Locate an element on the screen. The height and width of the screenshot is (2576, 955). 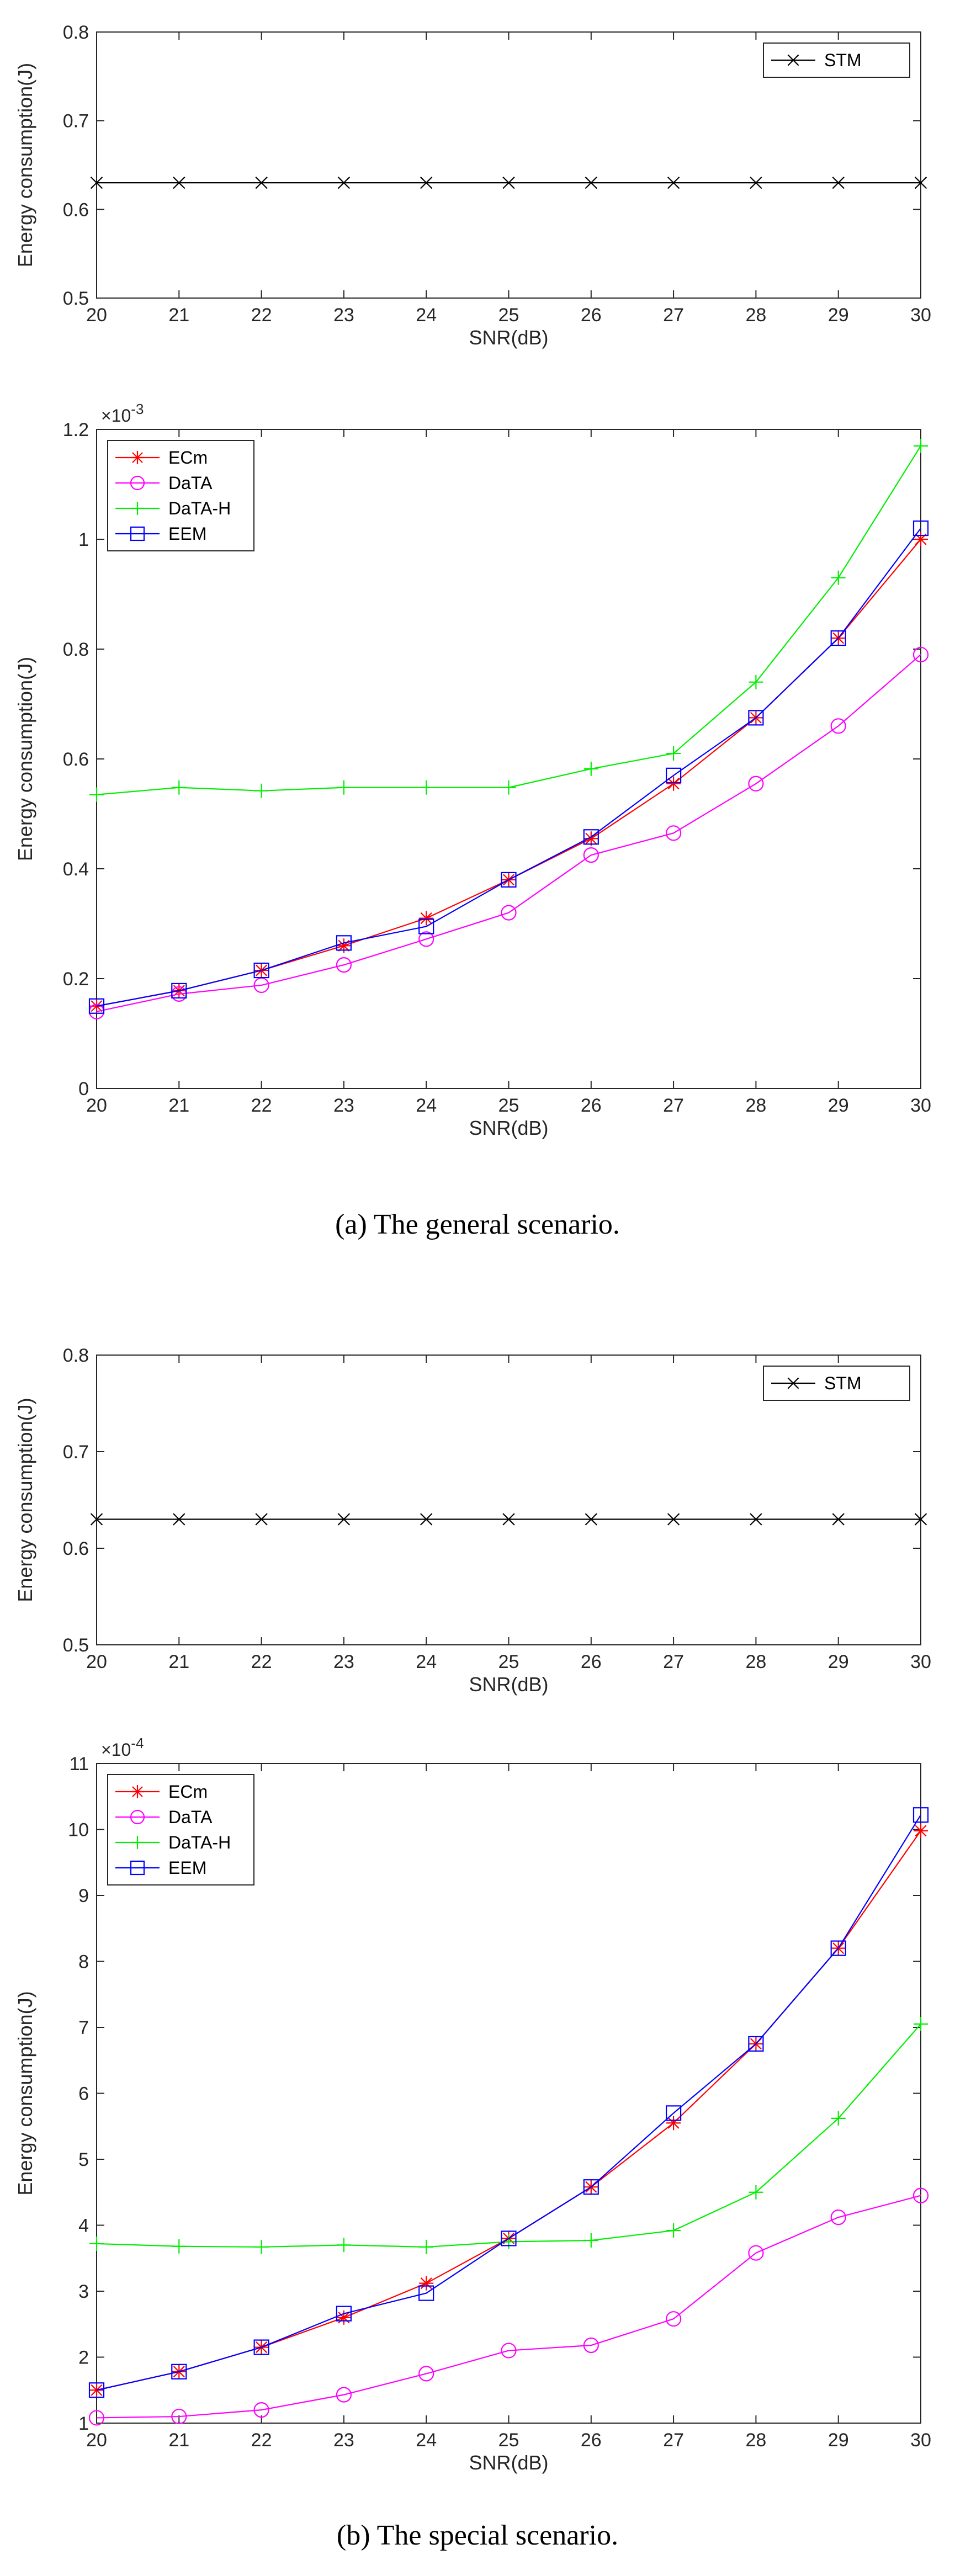
series-line-data-h is located at coordinates (508, 2135).